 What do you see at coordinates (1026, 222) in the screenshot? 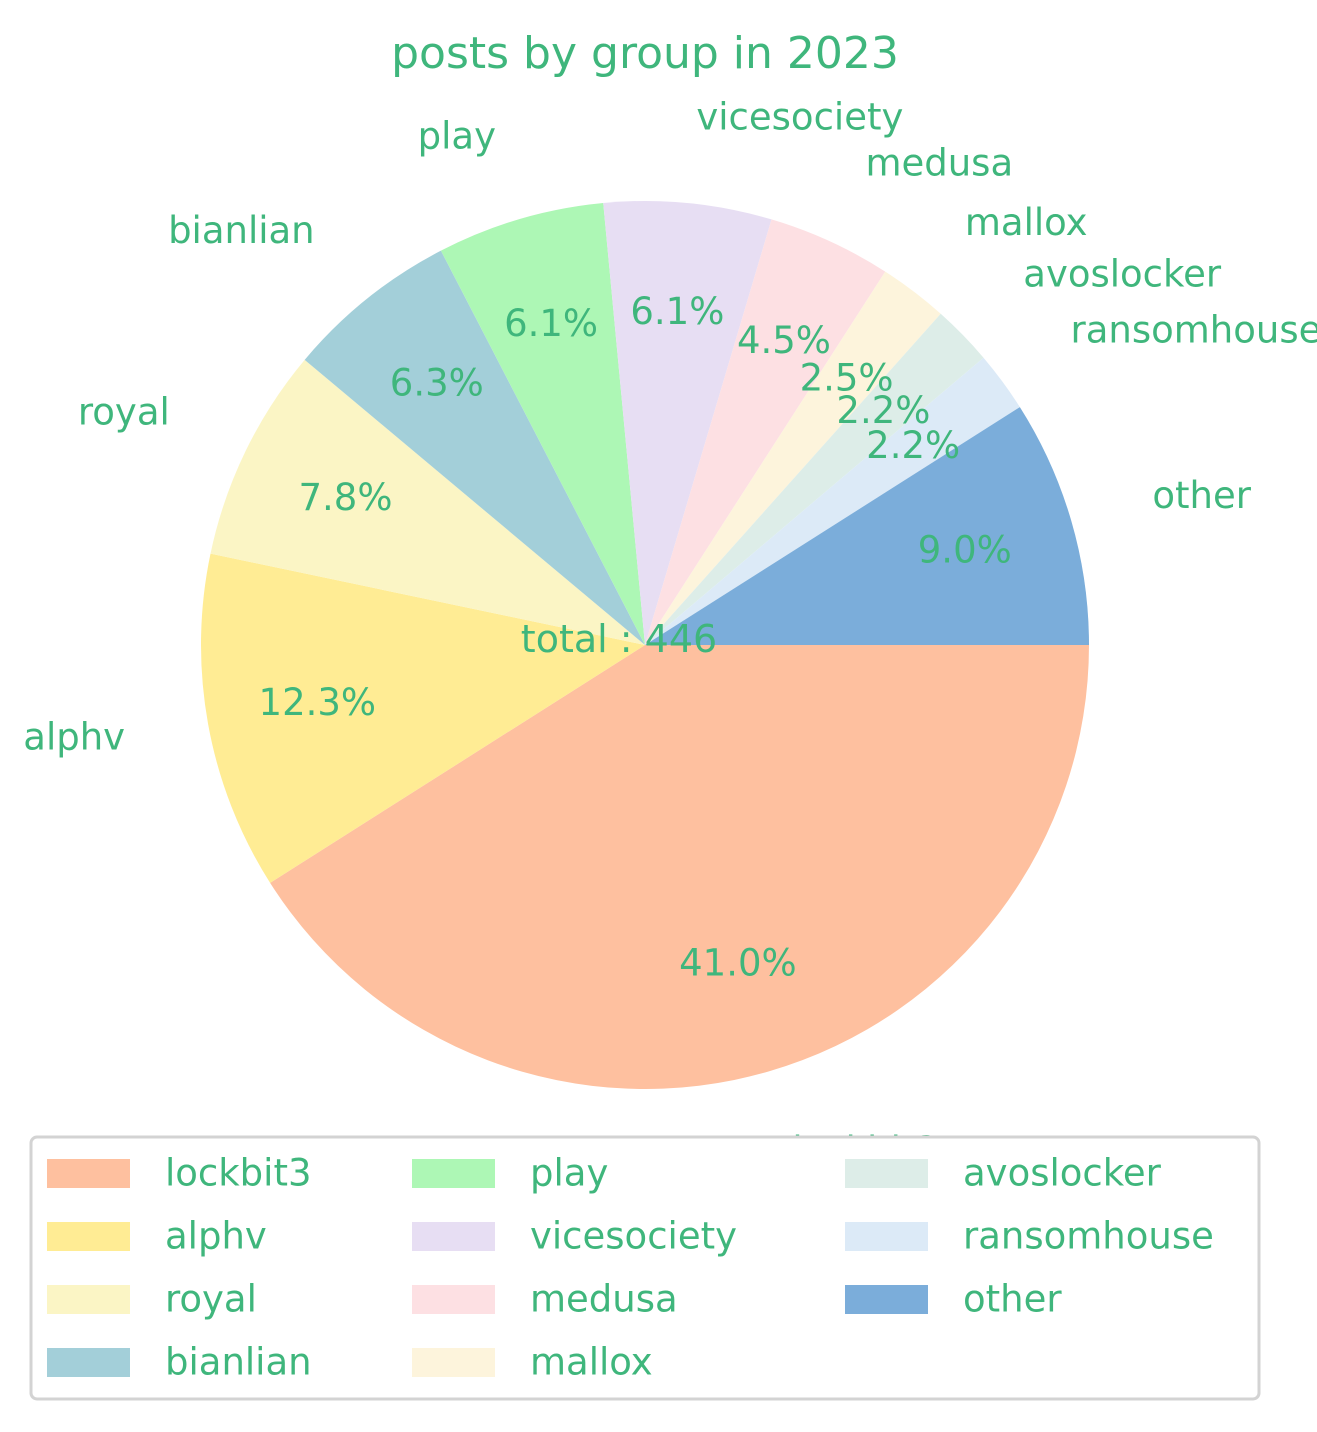
I see `slice-label-mallox: mallox` at bounding box center [1026, 222].